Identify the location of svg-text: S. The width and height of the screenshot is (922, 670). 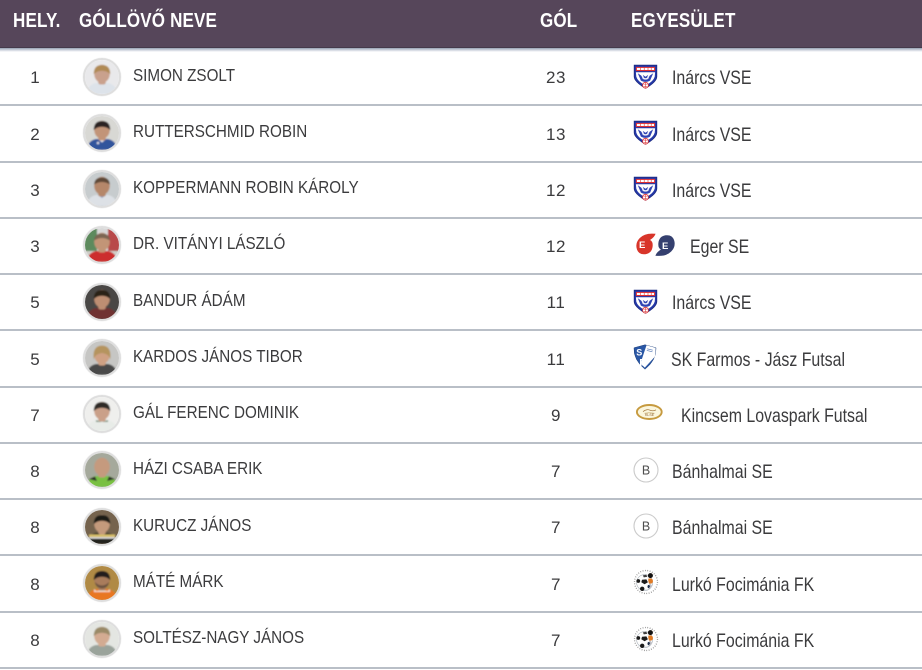
(639, 353).